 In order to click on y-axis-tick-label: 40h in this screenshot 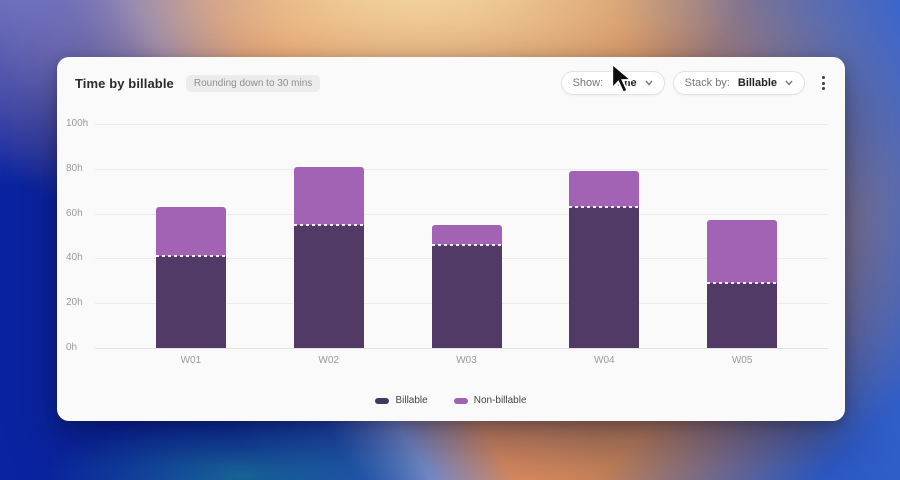, I will do `click(74, 258)`.